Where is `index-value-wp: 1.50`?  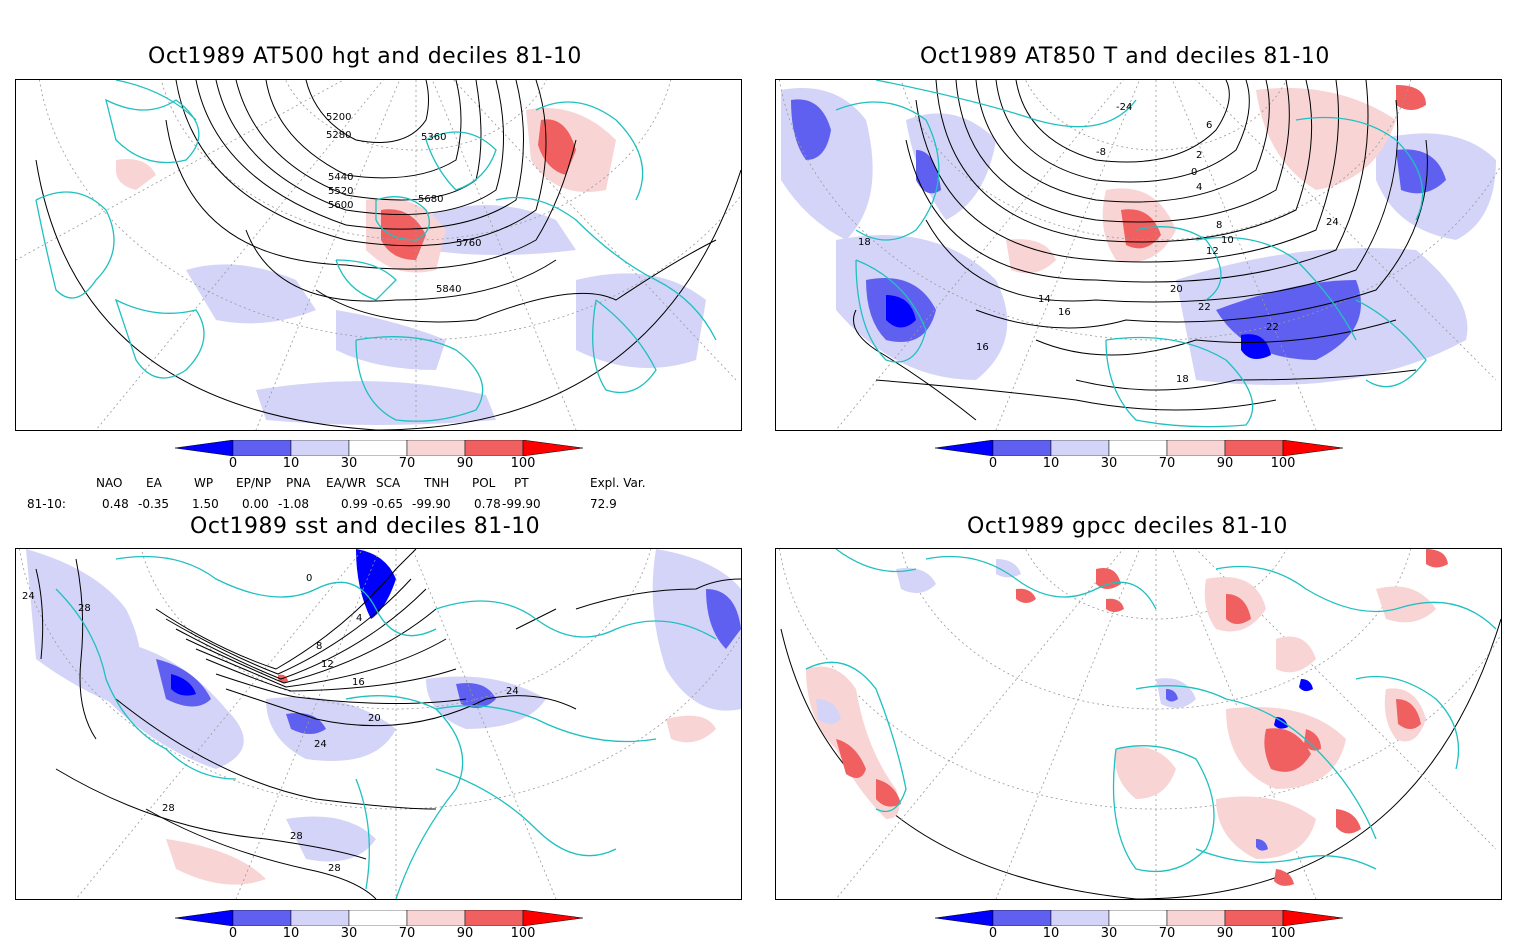 index-value-wp: 1.50 is located at coordinates (205, 504).